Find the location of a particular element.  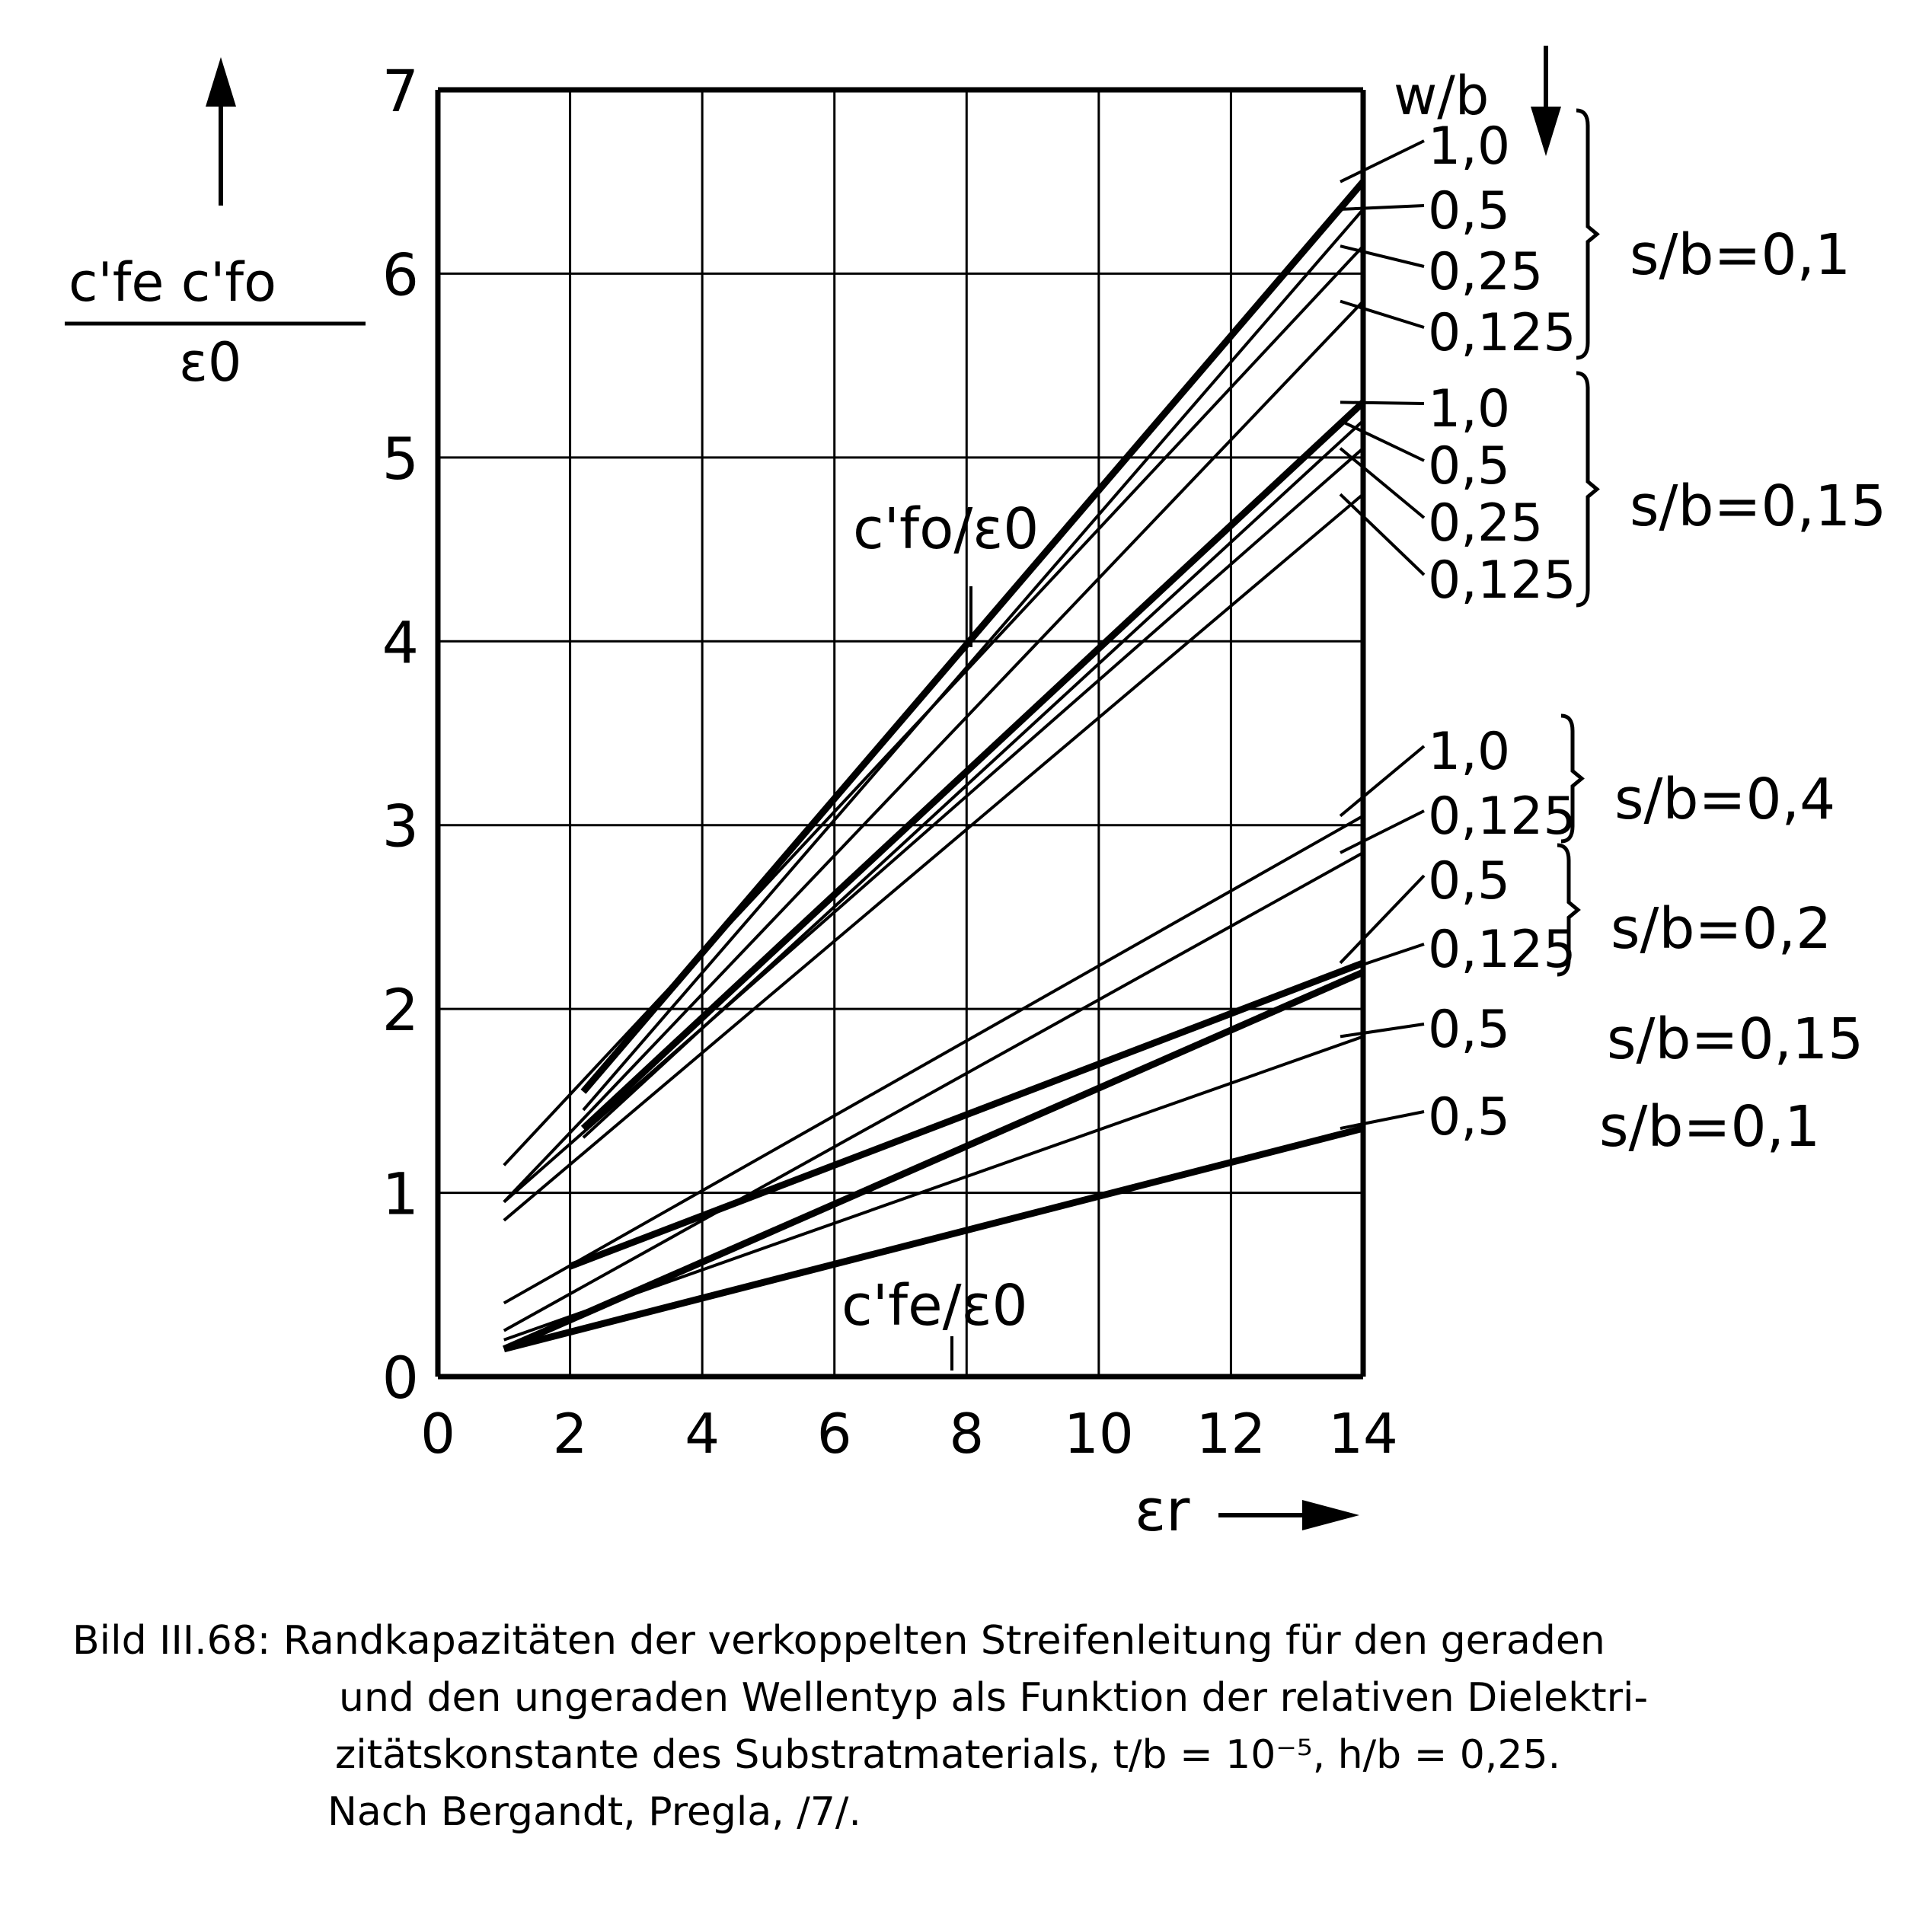

x-tick-label: 6 is located at coordinates (834, 1434).